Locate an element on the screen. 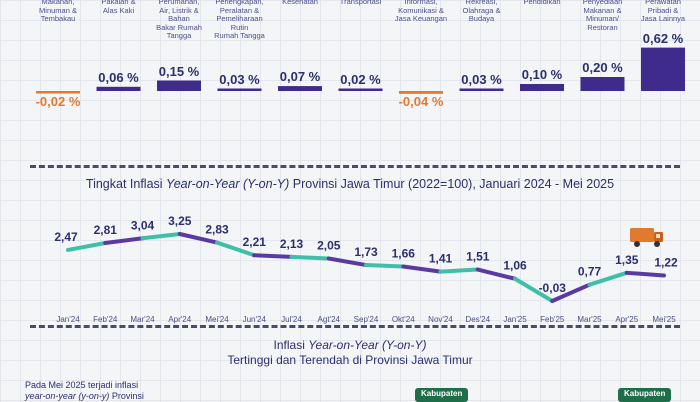 This screenshot has width=700, height=402. category-label-line: Informasi, is located at coordinates (421, 3).